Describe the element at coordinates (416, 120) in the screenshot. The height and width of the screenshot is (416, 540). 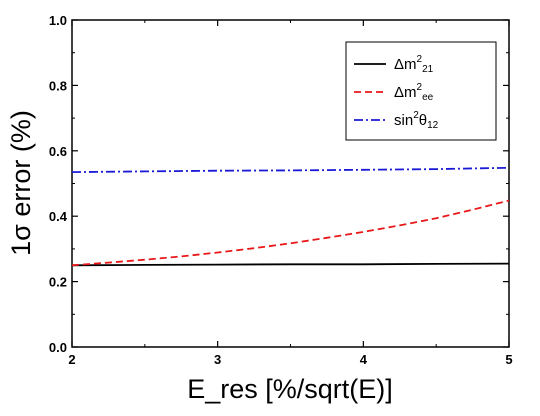
I see `legend-label: sin2θ12` at that location.